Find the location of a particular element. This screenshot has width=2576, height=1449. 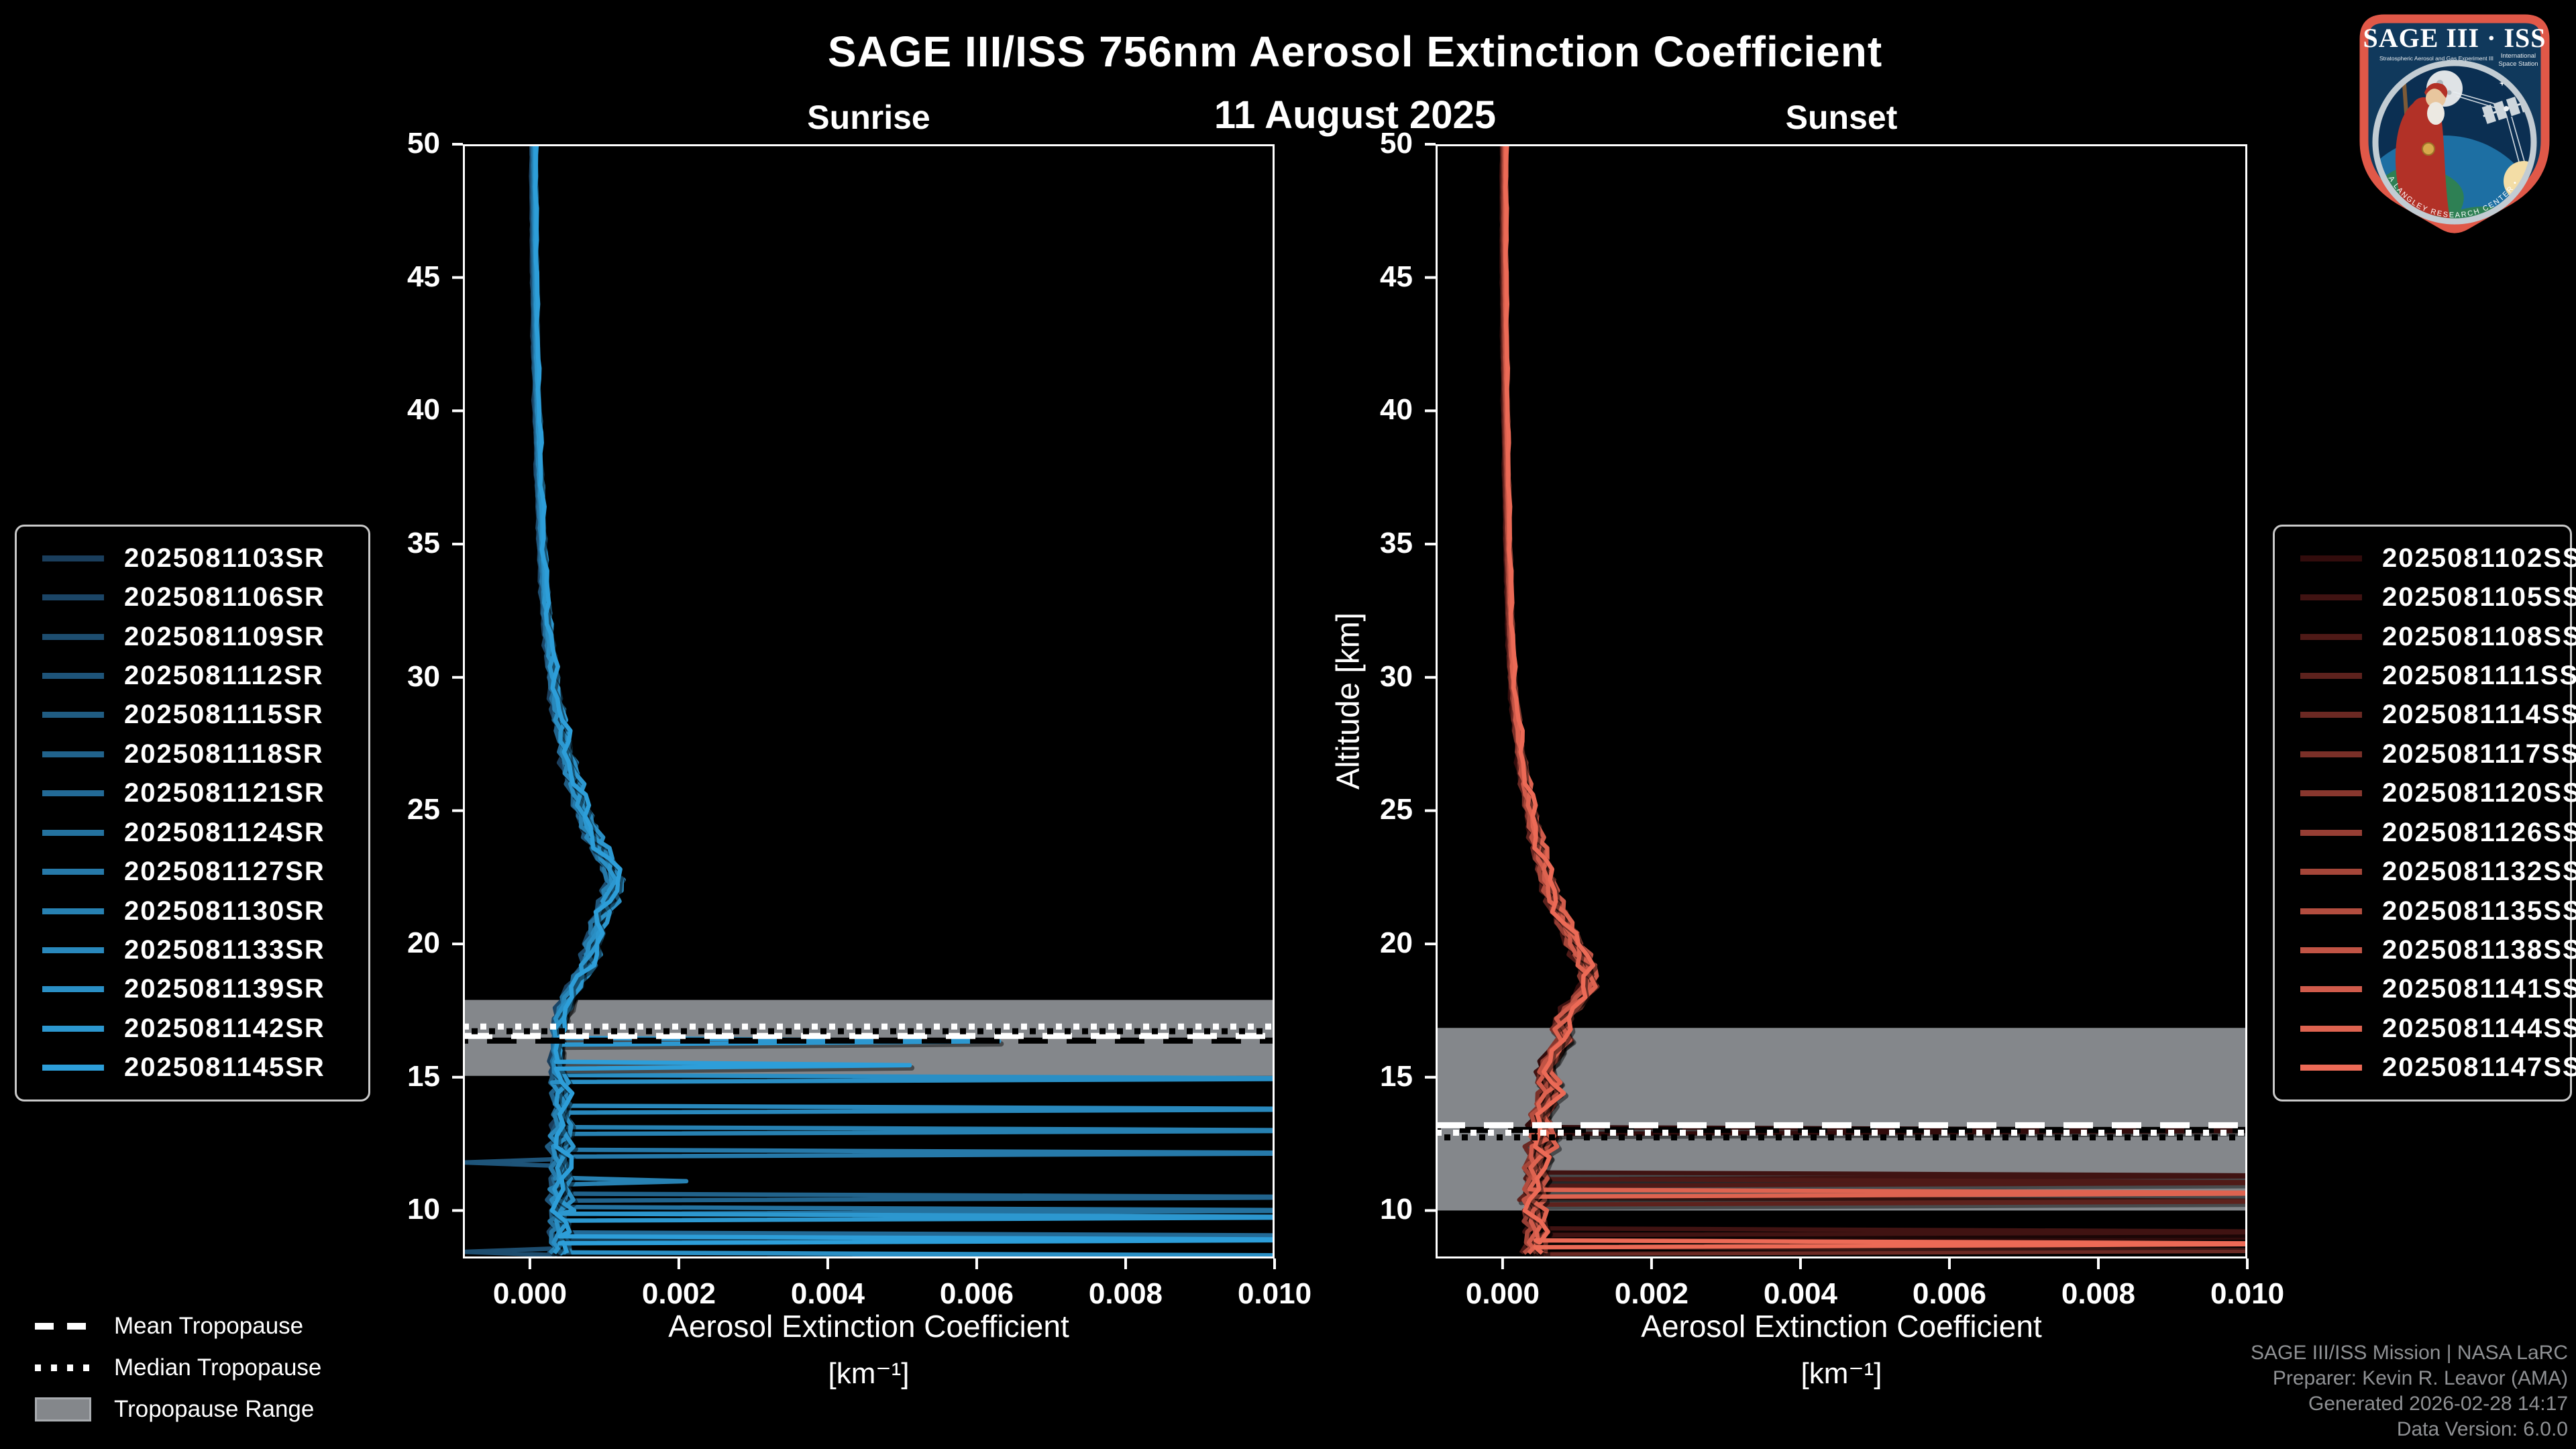

tropopause-legend-row-range: Tropopause Range is located at coordinates (224, 1409).